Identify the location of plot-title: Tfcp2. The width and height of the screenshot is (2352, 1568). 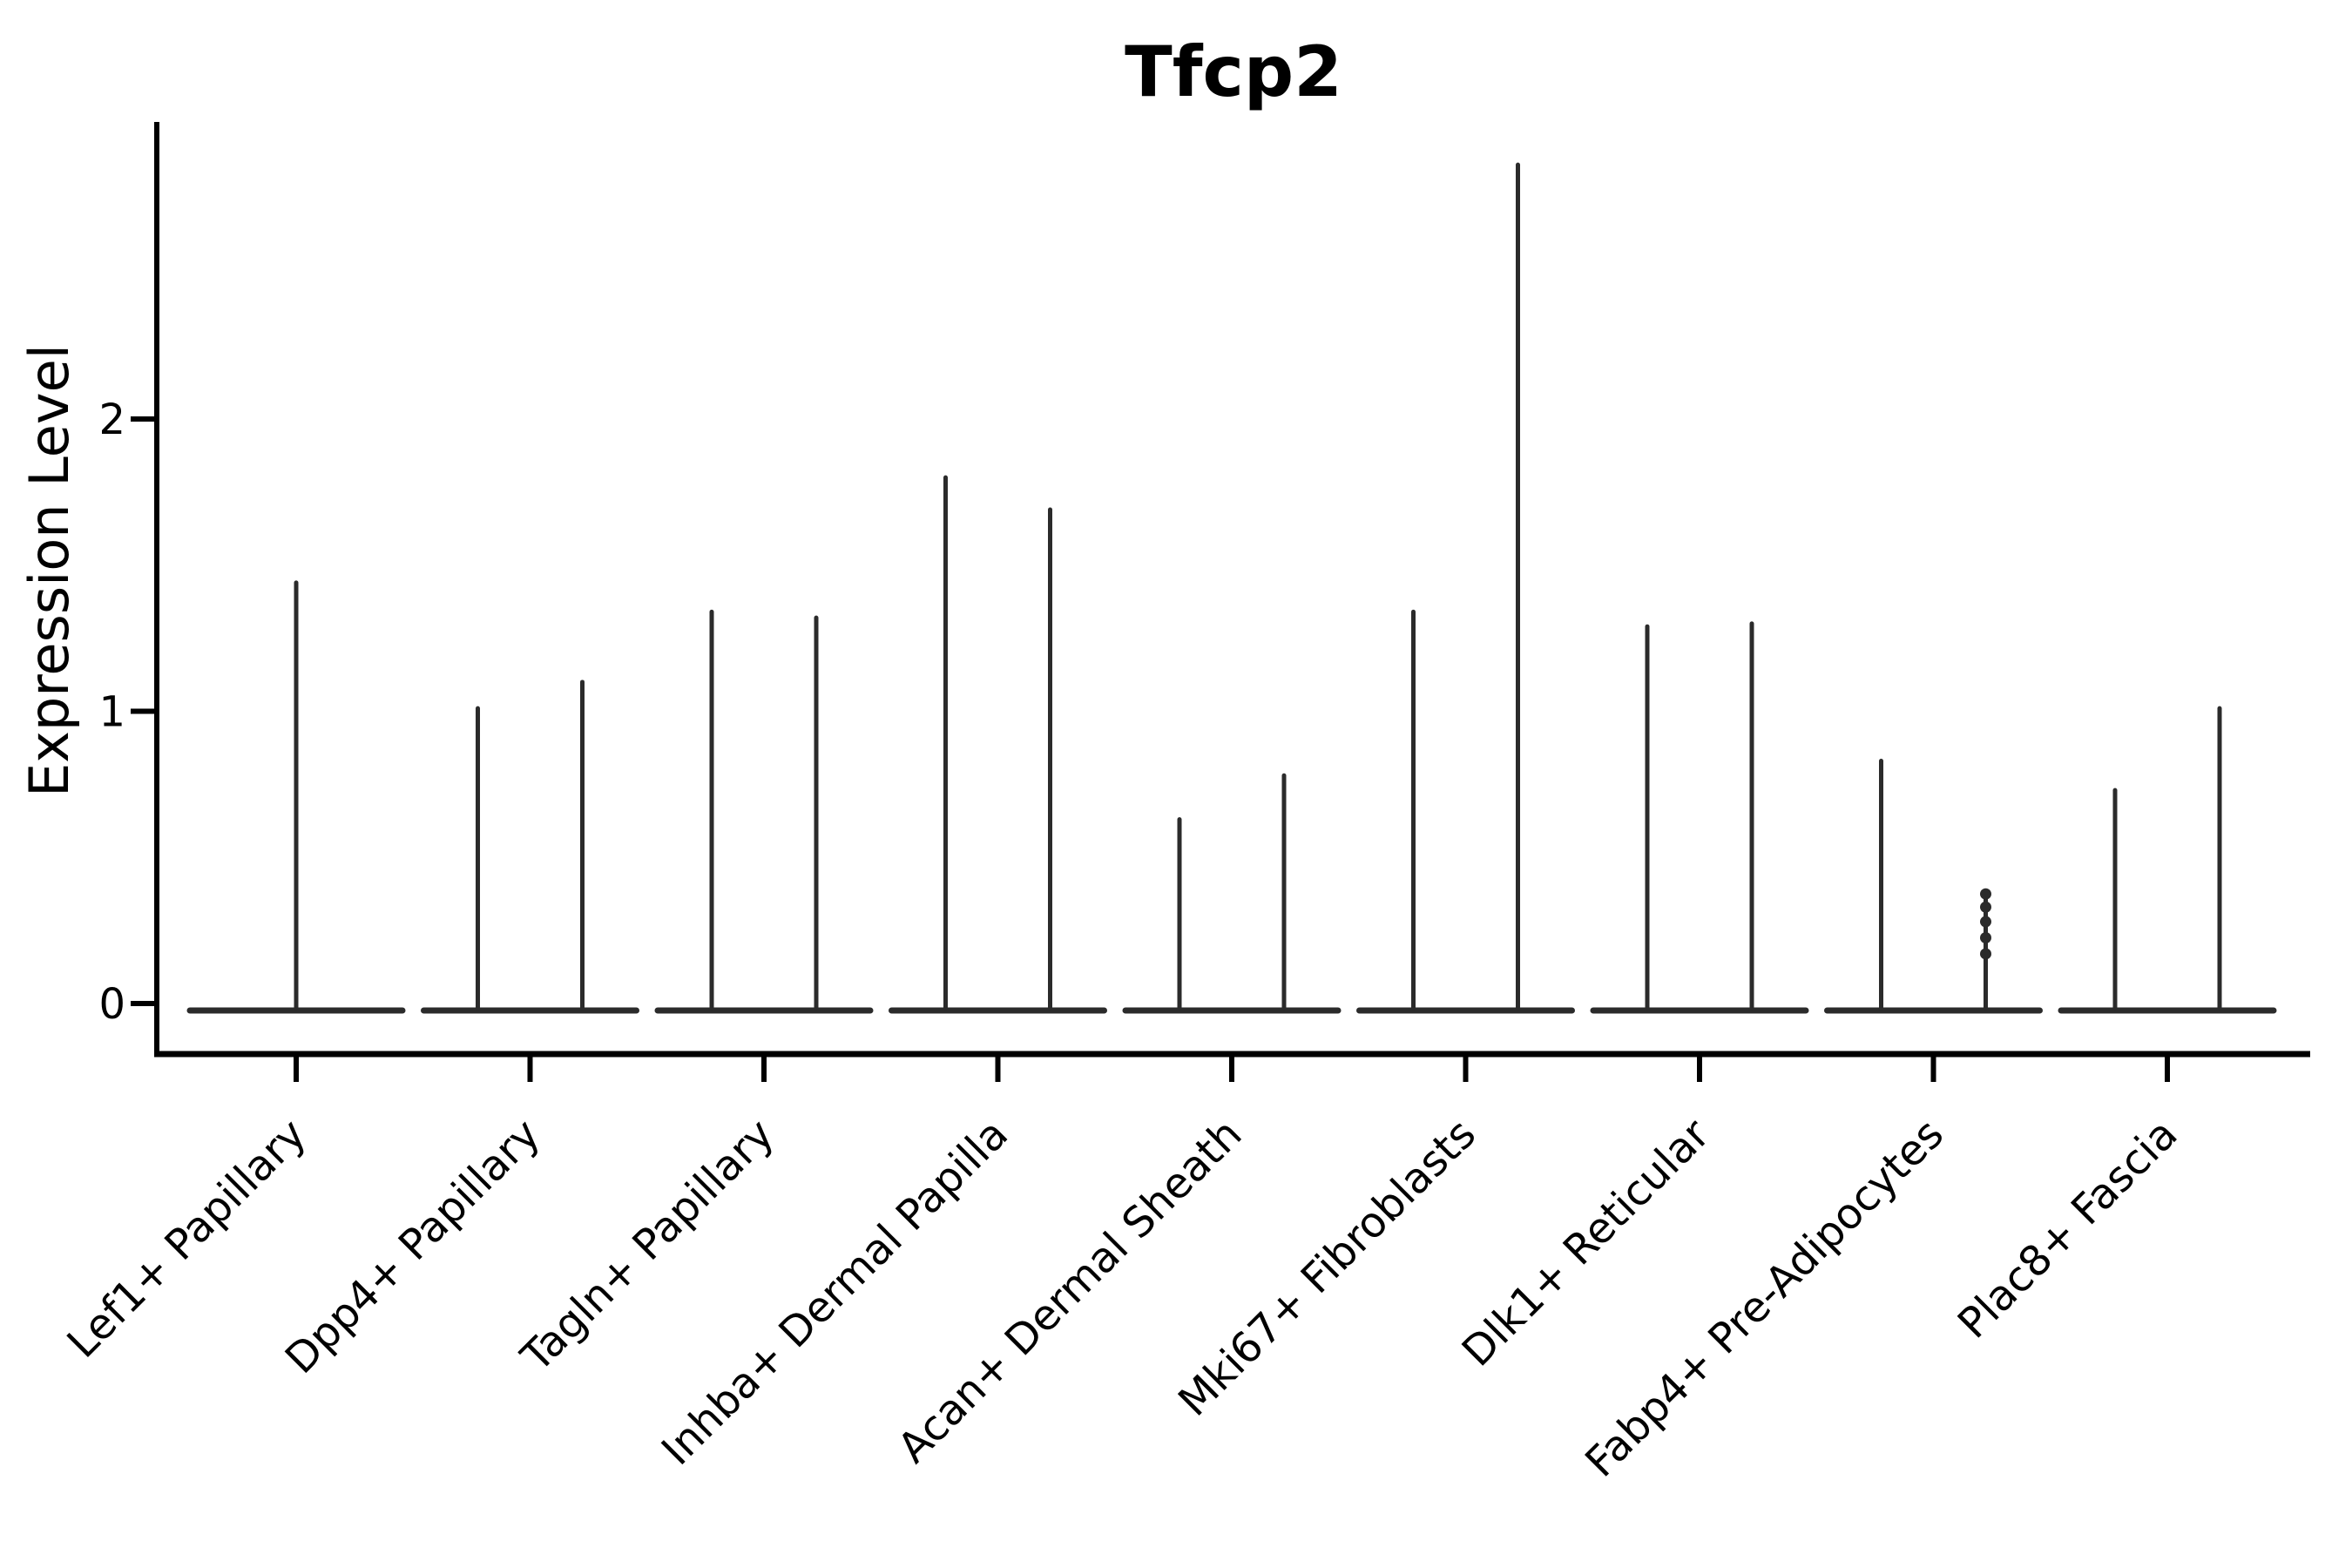
(1233, 71).